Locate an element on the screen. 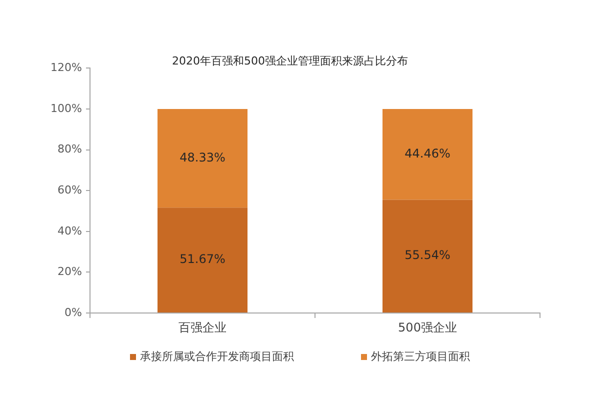 This screenshot has width=600, height=415. data-label: 55.54% is located at coordinates (427, 255).